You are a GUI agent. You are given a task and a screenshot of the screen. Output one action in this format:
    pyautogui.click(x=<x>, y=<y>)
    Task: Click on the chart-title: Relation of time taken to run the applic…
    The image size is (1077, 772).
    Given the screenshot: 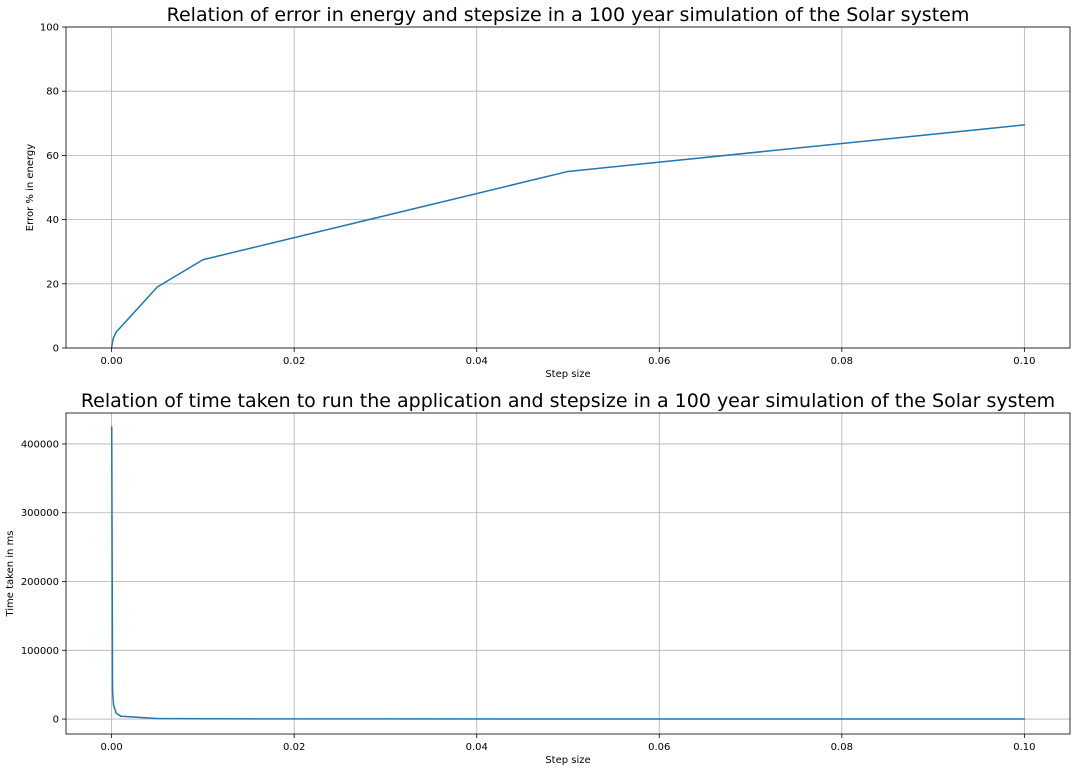 What is the action you would take?
    pyautogui.click(x=568, y=401)
    